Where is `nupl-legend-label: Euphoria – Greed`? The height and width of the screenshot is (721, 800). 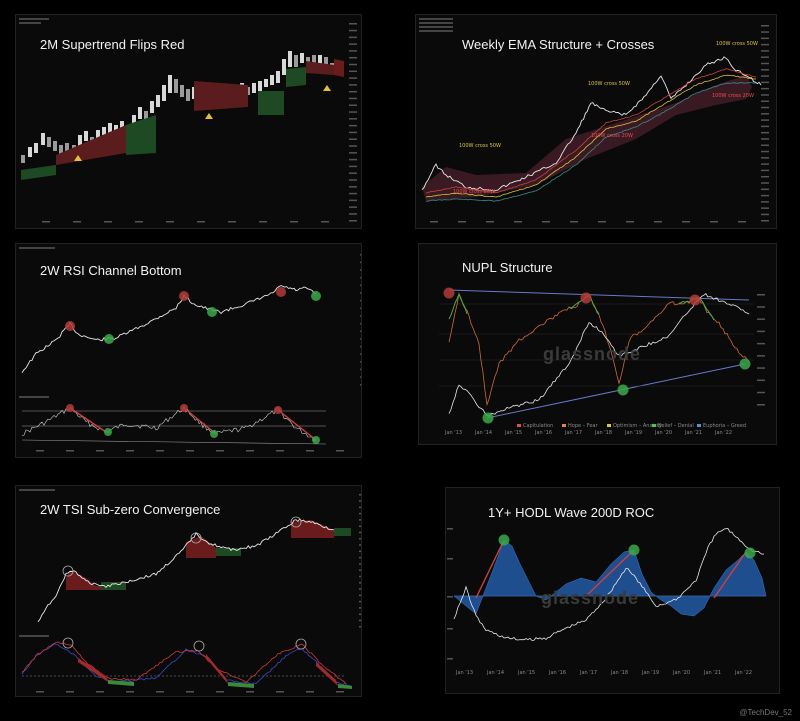 nupl-legend-label: Euphoria – Greed is located at coordinates (724, 426).